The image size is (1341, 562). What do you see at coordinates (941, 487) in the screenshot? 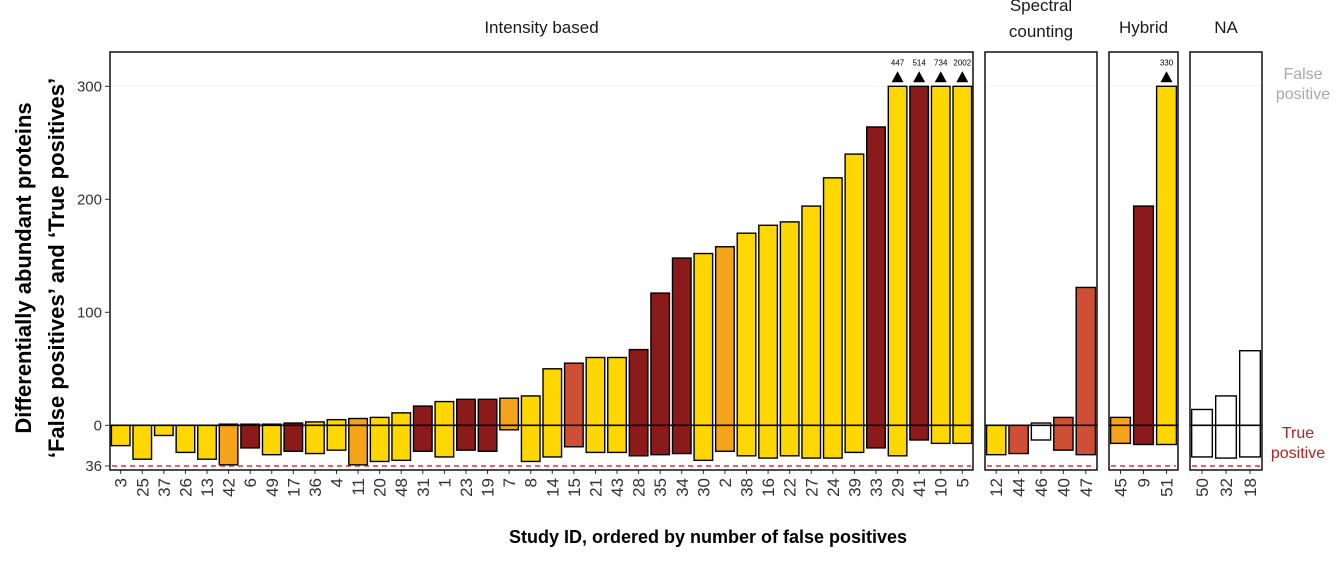
I see `x-tick-label: 10` at bounding box center [941, 487].